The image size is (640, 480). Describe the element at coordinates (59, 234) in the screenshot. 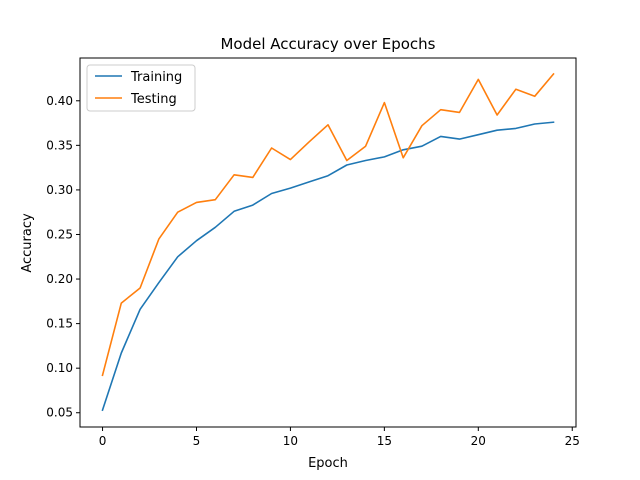

I see `y-tick-label: 0.25` at that location.